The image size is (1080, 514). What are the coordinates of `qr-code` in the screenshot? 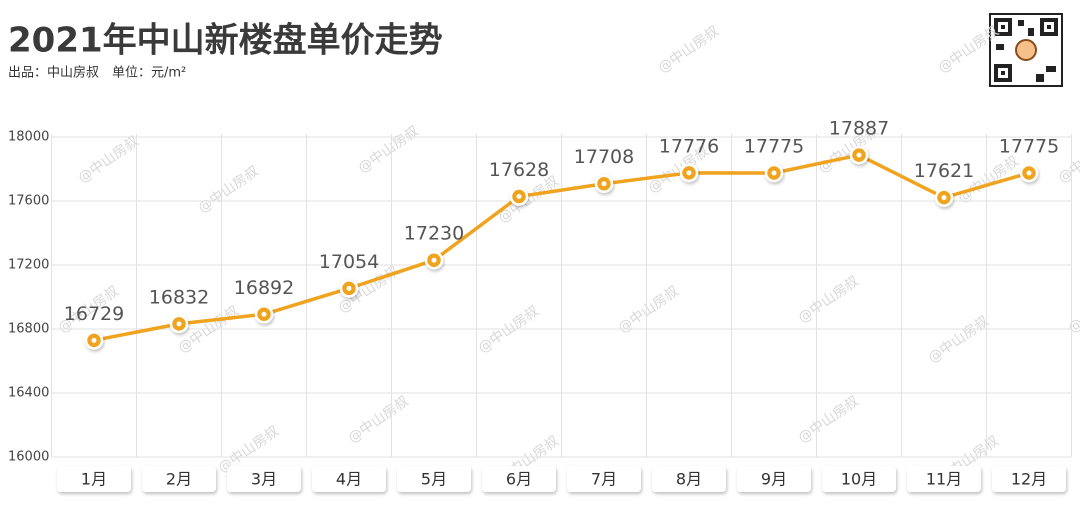 It's located at (1026, 50).